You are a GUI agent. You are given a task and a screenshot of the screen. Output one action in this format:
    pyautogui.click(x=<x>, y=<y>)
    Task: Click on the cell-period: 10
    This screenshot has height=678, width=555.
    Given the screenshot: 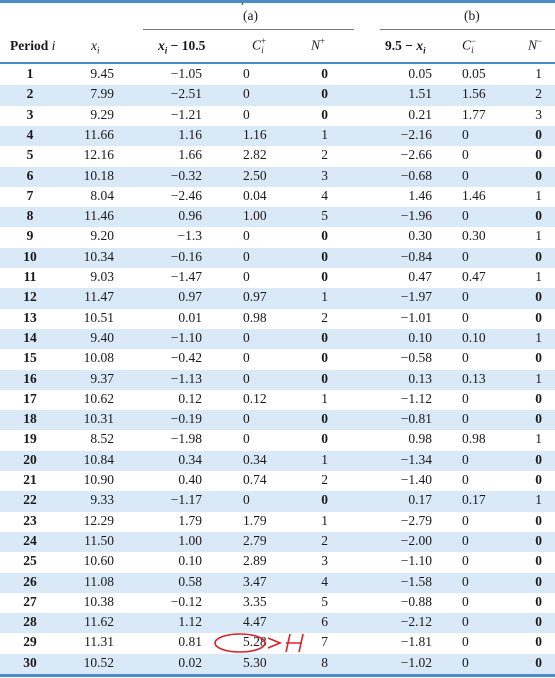 What is the action you would take?
    pyautogui.click(x=30, y=256)
    